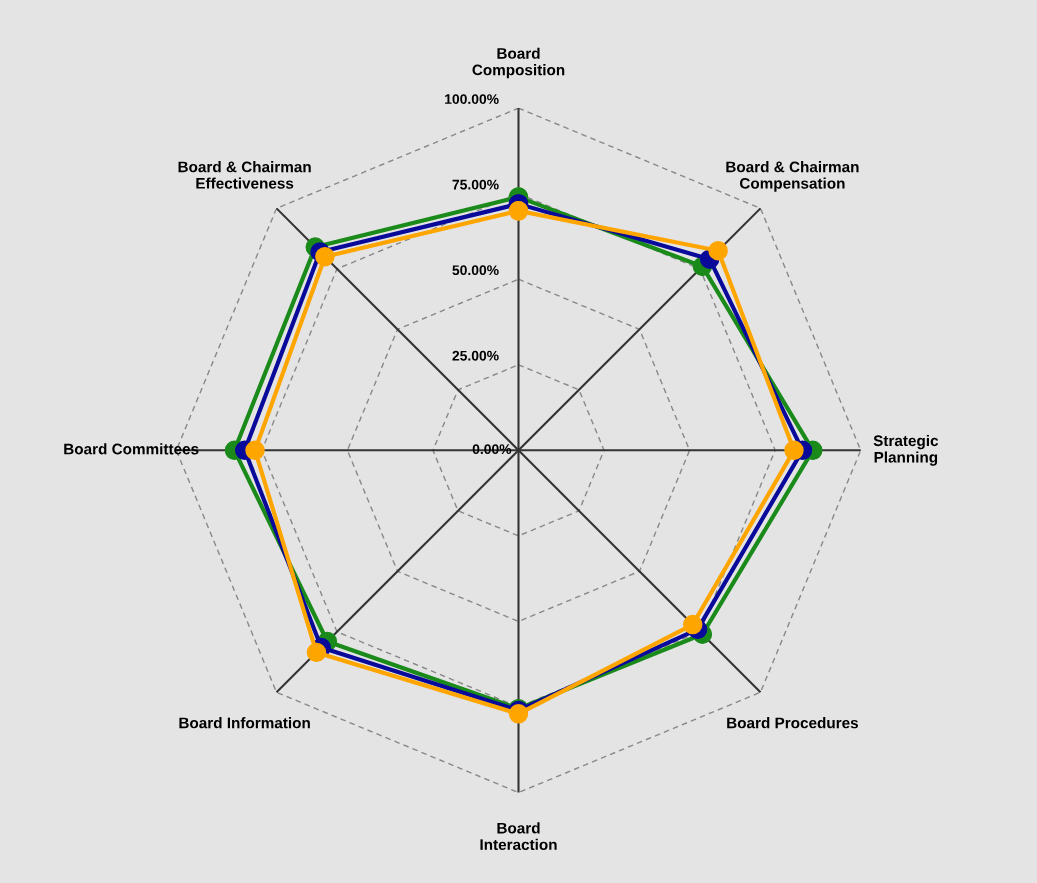  What do you see at coordinates (475, 270) in the screenshot?
I see `y-tick-label: 50.00%` at bounding box center [475, 270].